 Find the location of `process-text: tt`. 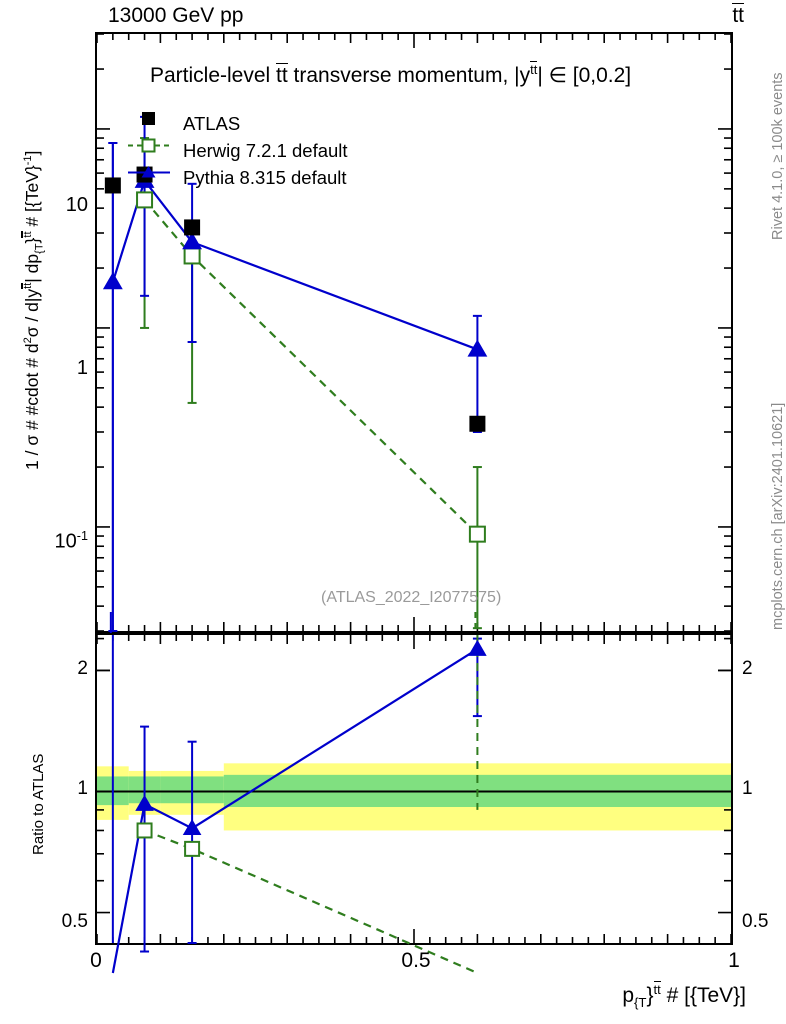

process-text: tt is located at coordinates (738, 15).